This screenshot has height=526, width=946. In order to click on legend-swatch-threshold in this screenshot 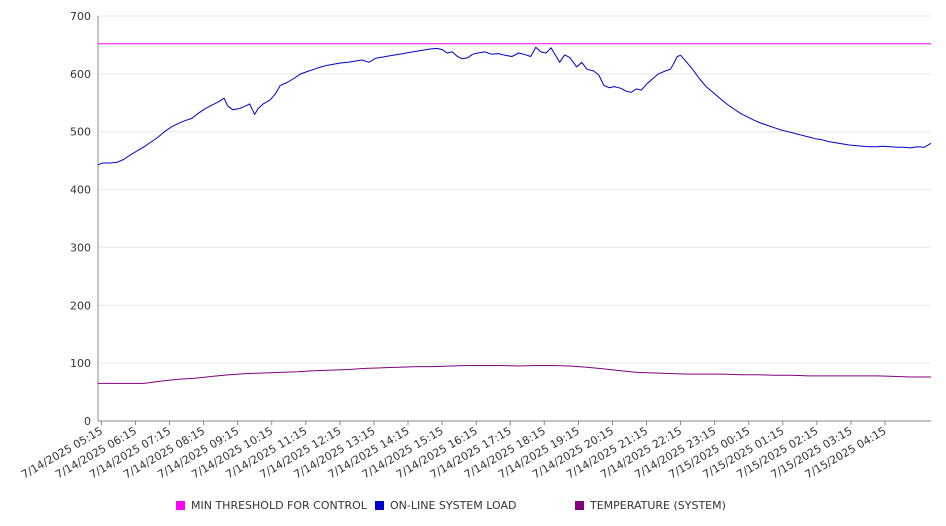, I will do `click(180, 505)`.